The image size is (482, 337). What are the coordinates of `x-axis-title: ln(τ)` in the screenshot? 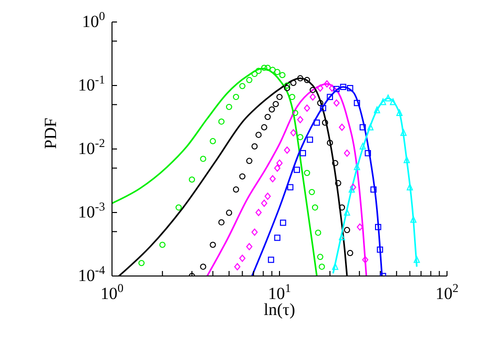 It's located at (280, 309).